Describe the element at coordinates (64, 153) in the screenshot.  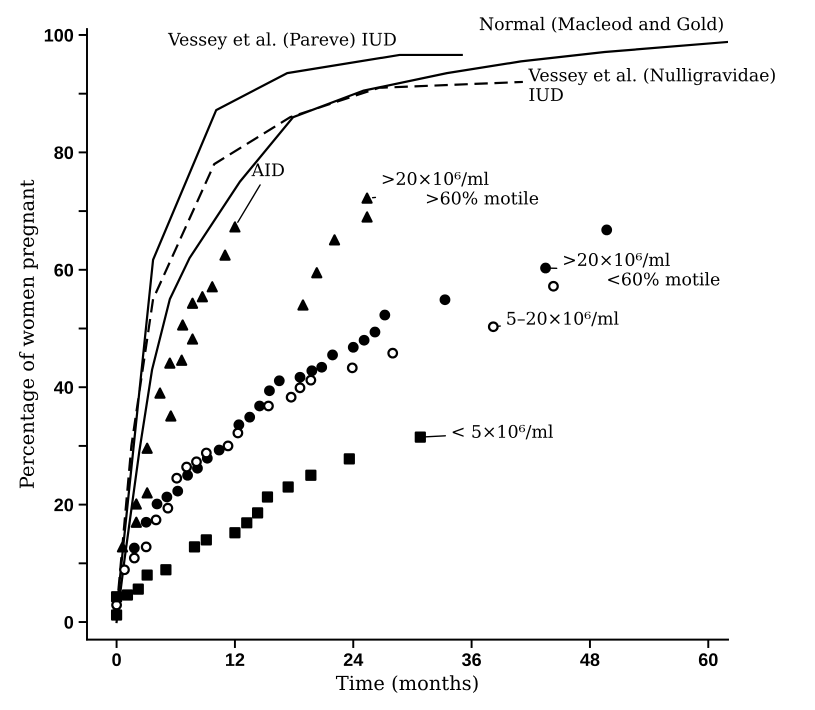
I see `y-tick-label: 80` at that location.